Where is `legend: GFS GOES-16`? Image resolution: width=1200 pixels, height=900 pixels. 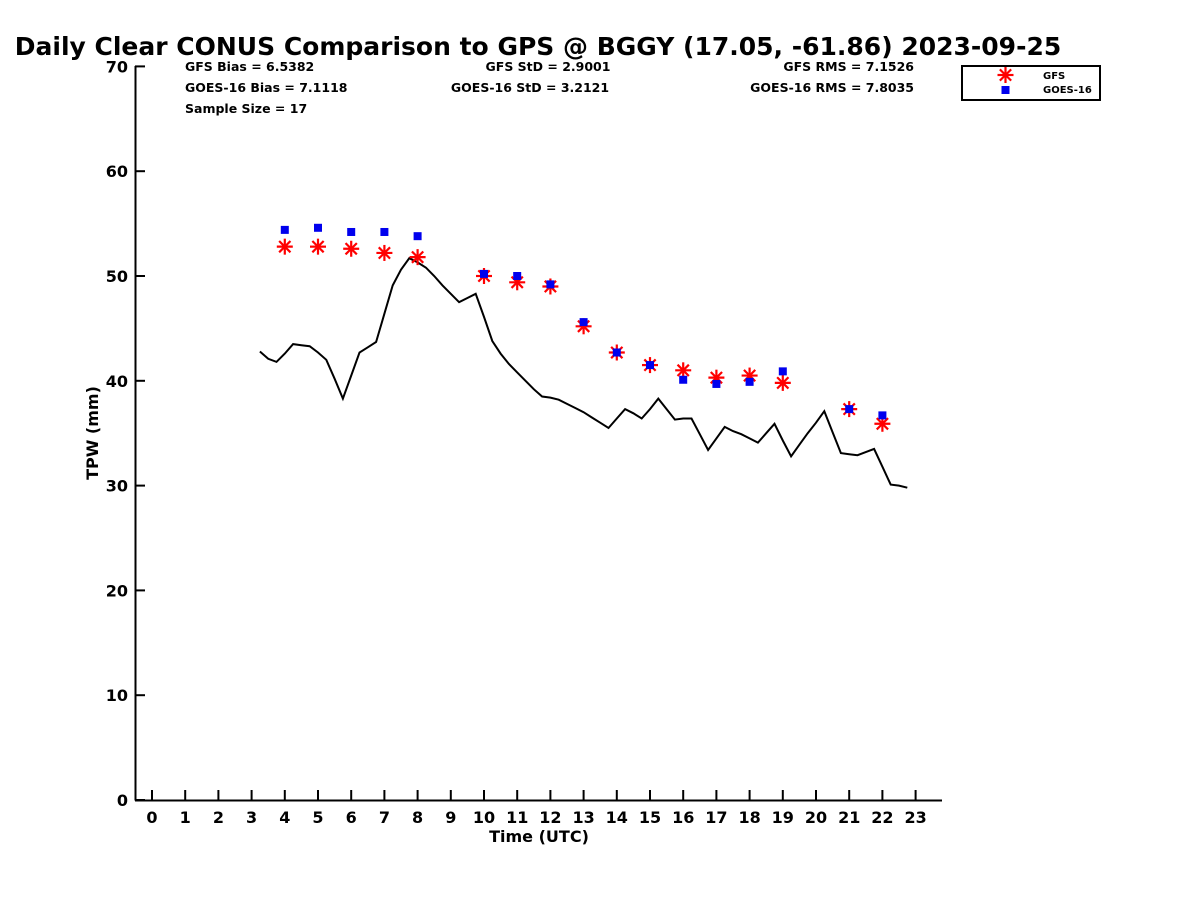
legend: GFS GOES-16 is located at coordinates (1031, 83).